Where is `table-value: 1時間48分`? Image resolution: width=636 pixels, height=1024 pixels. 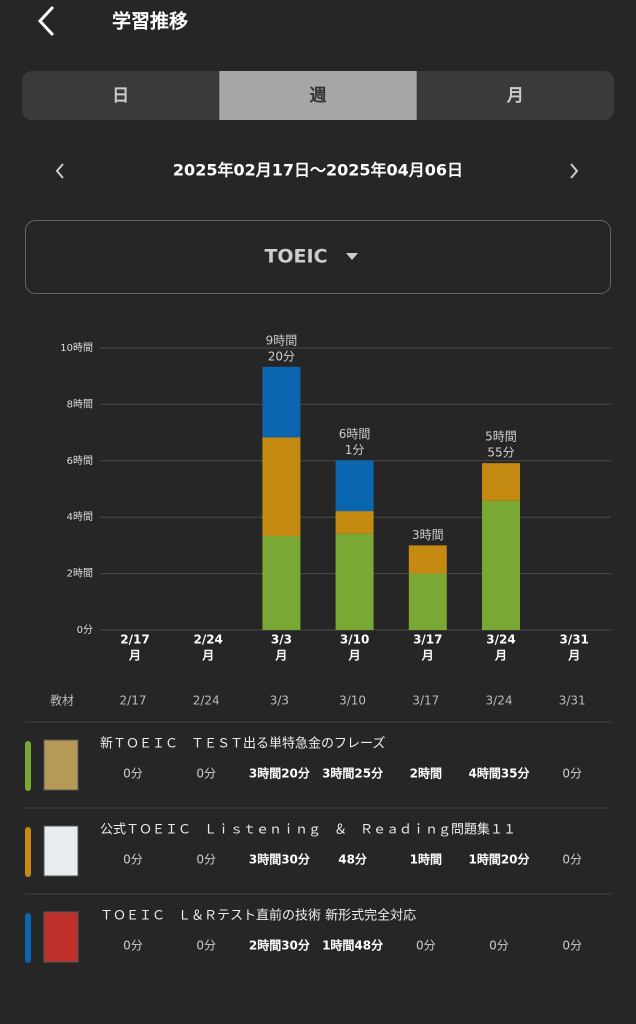 table-value: 1時間48分 is located at coordinates (352, 945).